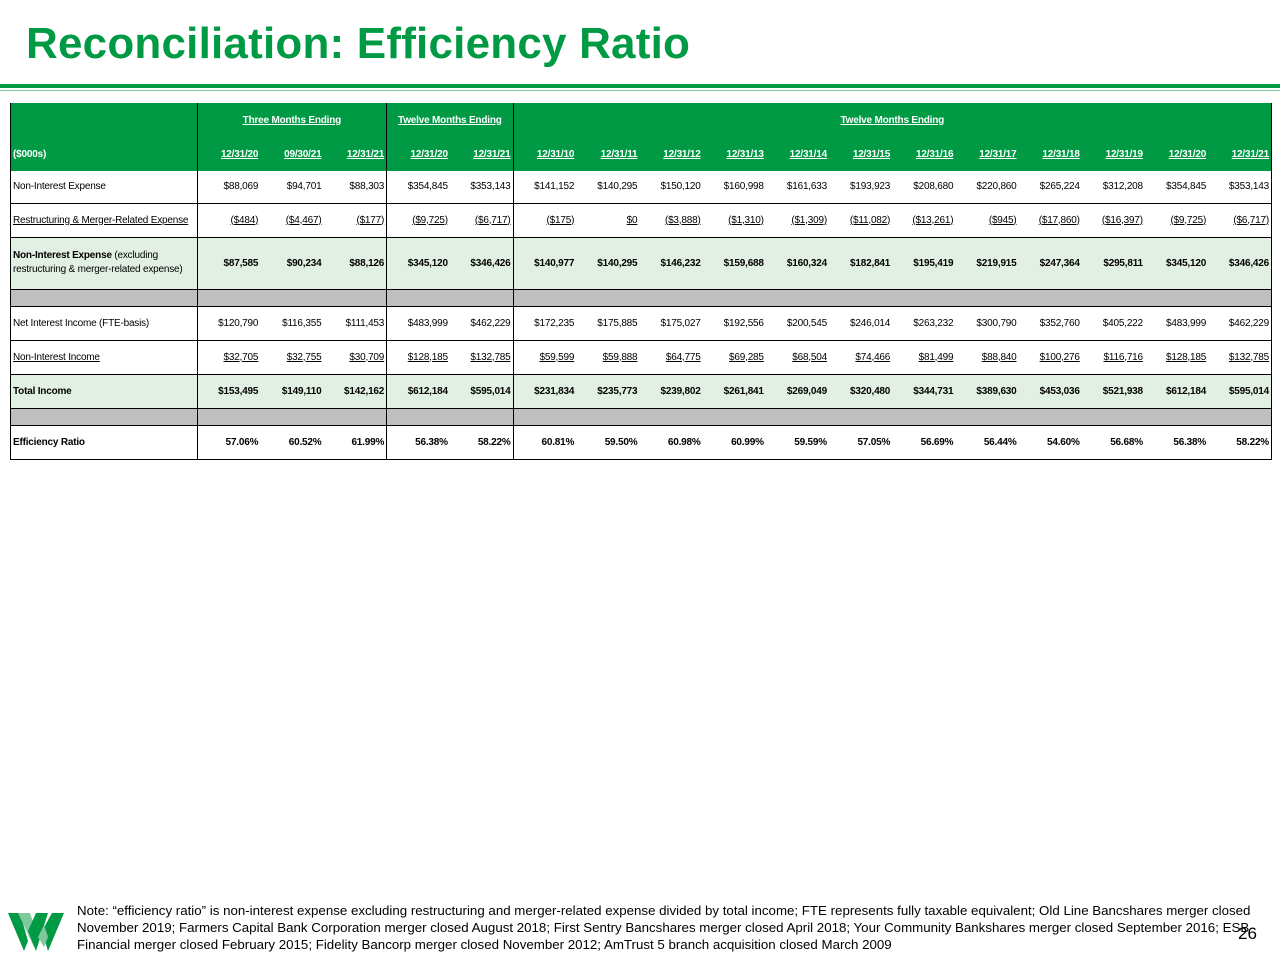  I want to click on row-label: Net Interest Income (FTE-basis), so click(104, 323).